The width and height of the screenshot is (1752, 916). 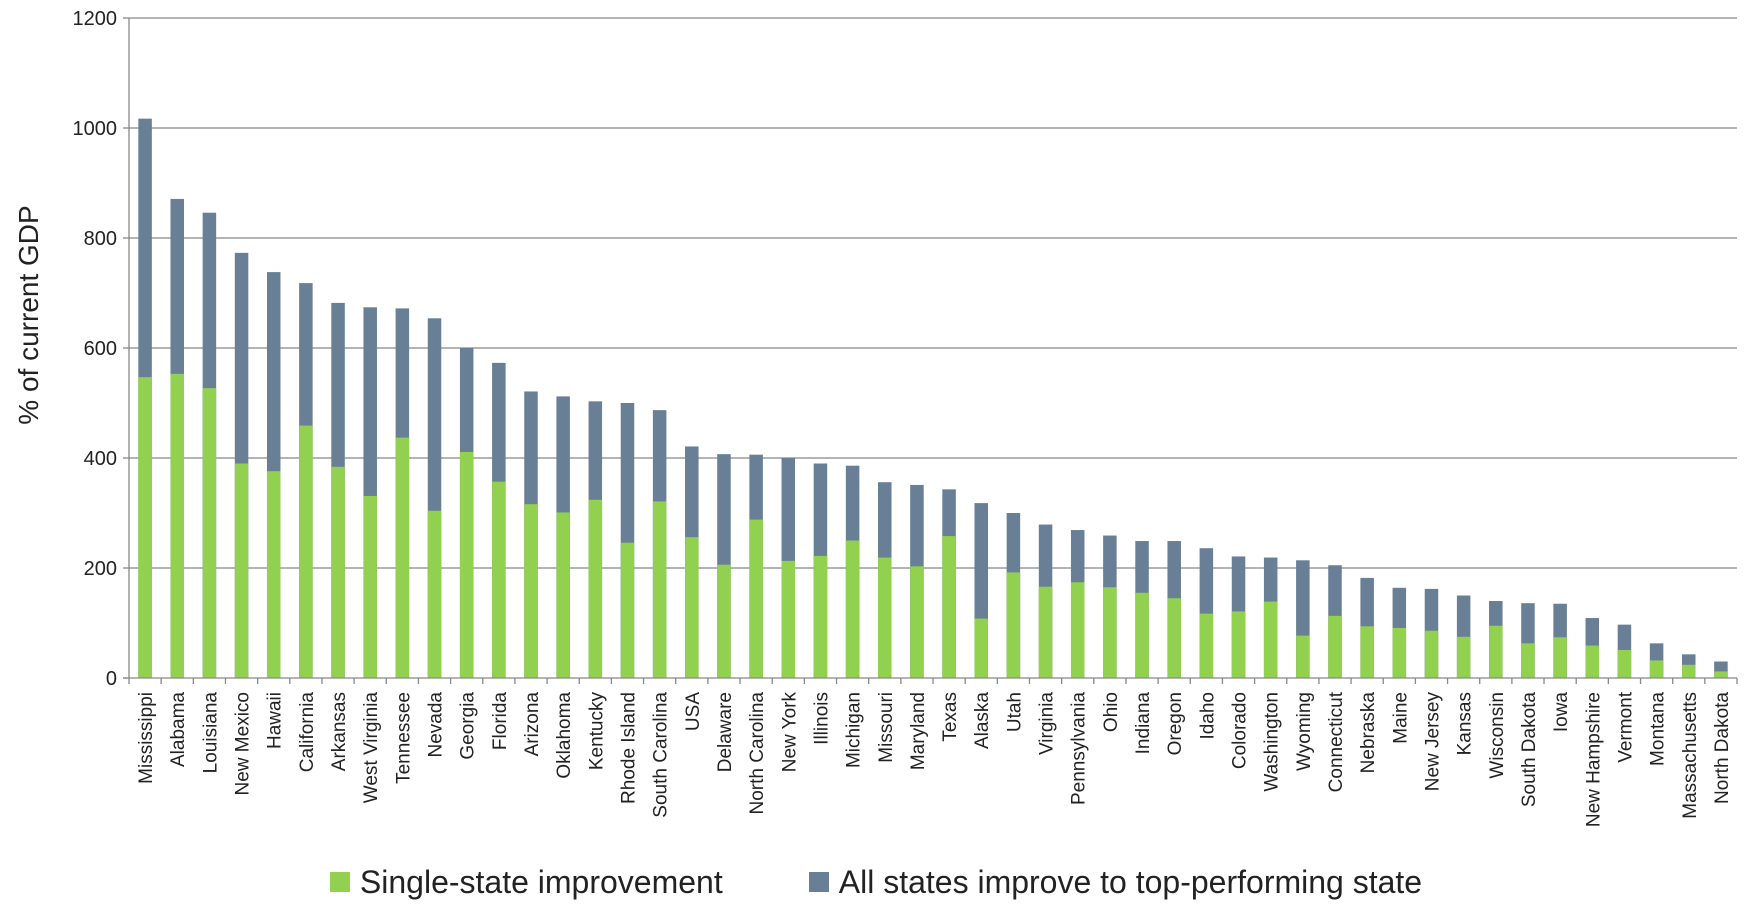 What do you see at coordinates (146, 738) in the screenshot?
I see `x-tick-label: Mississippi` at bounding box center [146, 738].